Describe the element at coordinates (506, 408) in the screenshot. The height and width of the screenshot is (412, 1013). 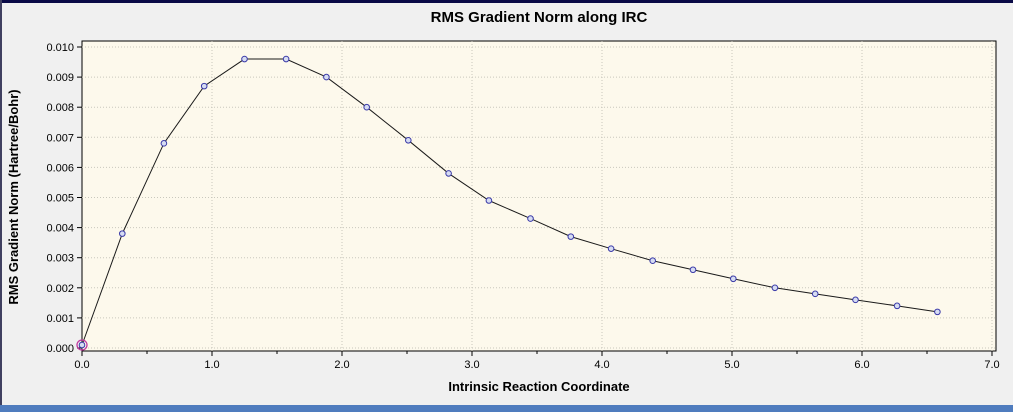
I see `window-bottom-bar` at that location.